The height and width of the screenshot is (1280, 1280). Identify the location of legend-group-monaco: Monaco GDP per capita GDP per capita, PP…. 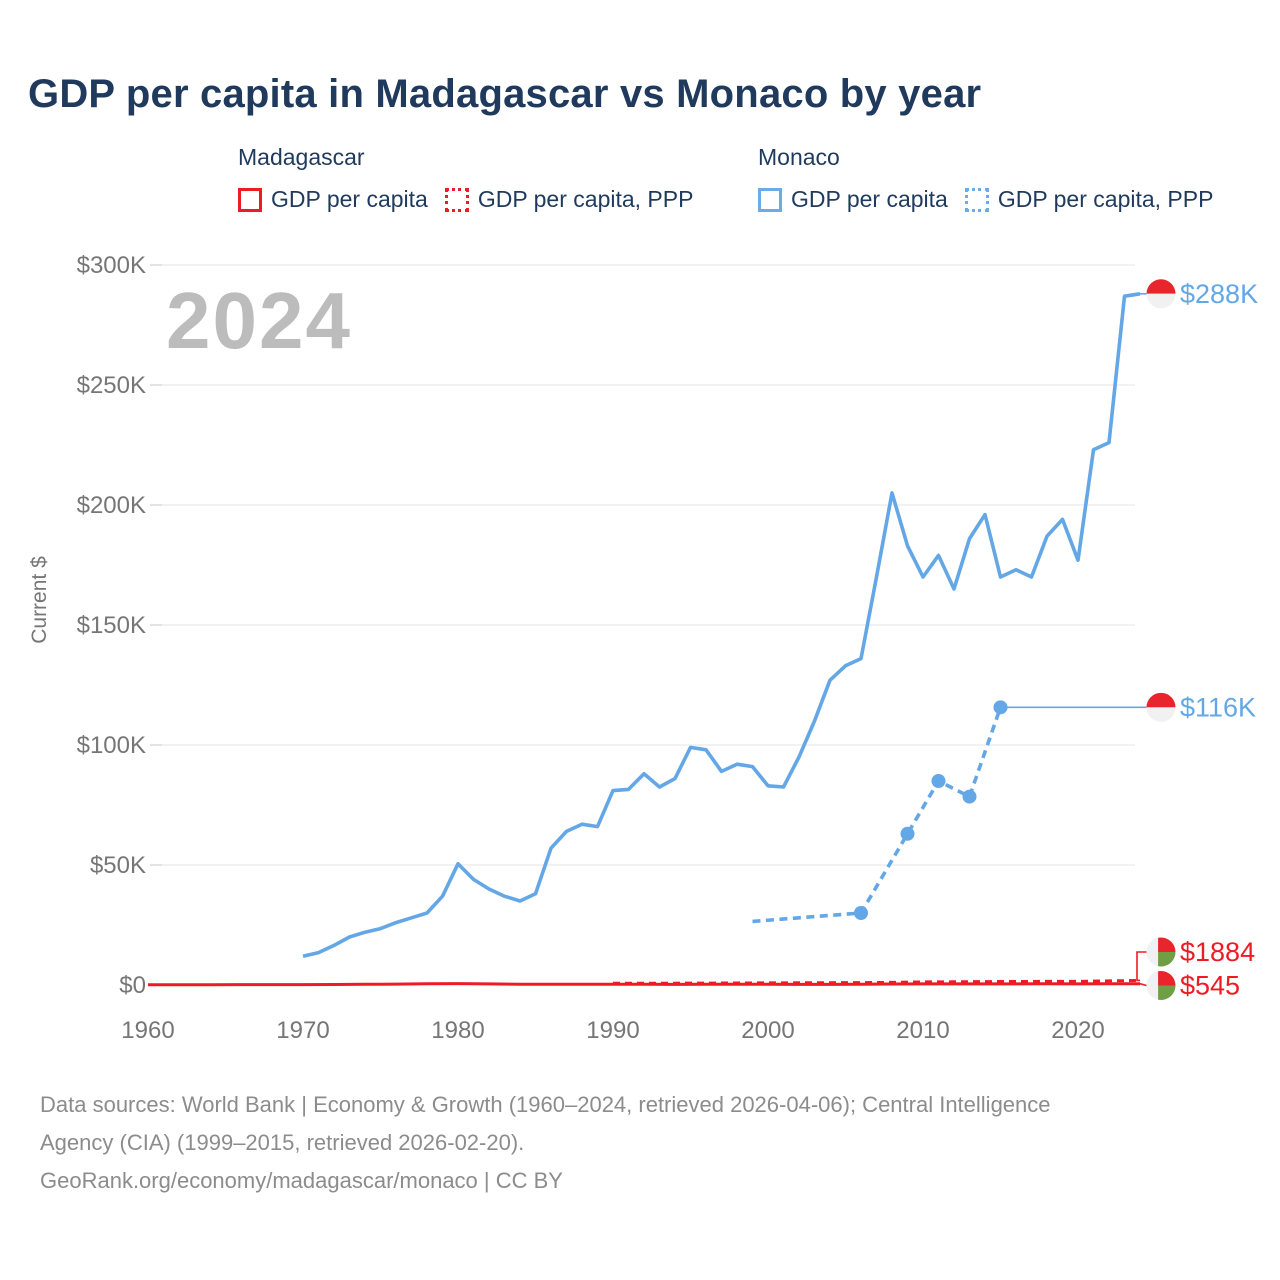
(985, 178).